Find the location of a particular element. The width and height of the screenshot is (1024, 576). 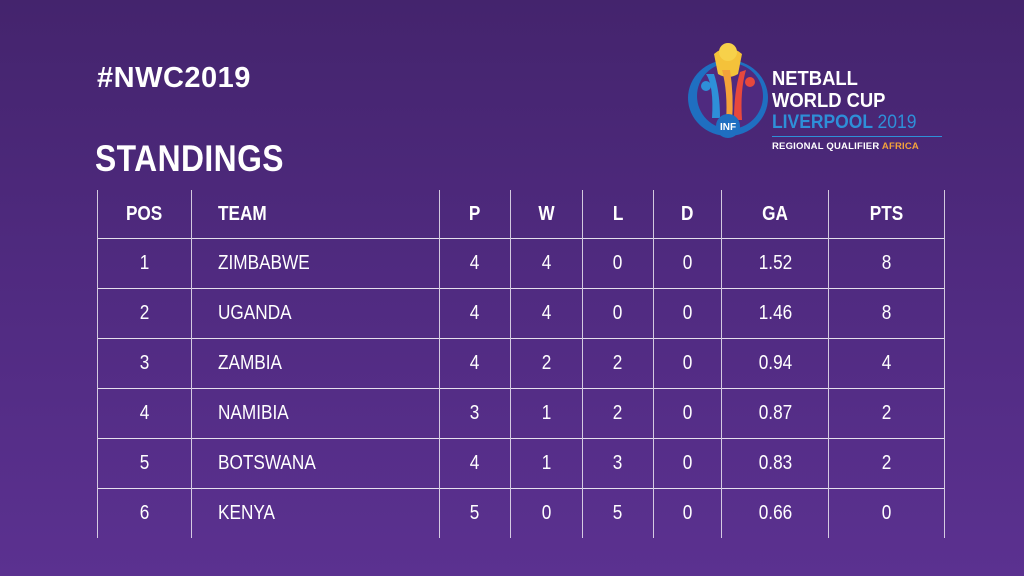

cell-goal-average: 1.52 is located at coordinates (775, 263).